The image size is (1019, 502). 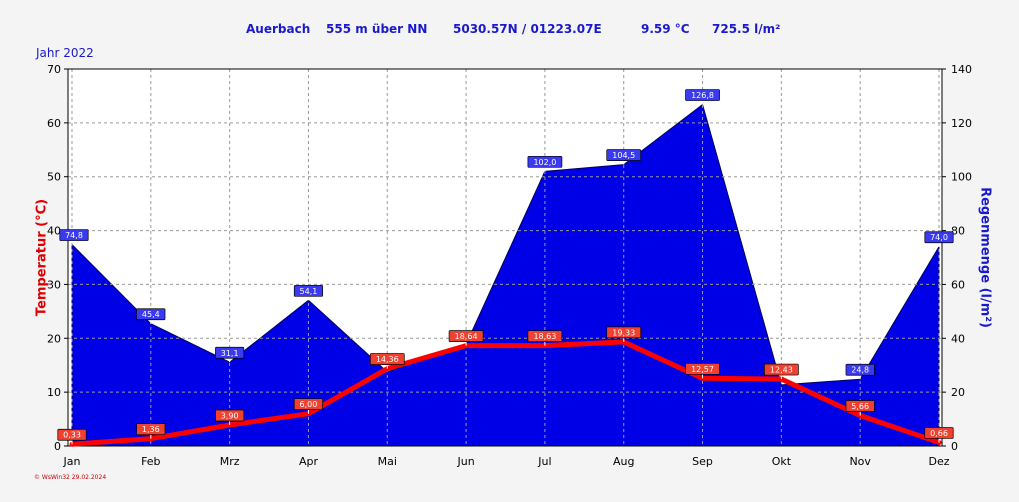 I want to click on station-name: Auerbach, so click(x=278, y=29).